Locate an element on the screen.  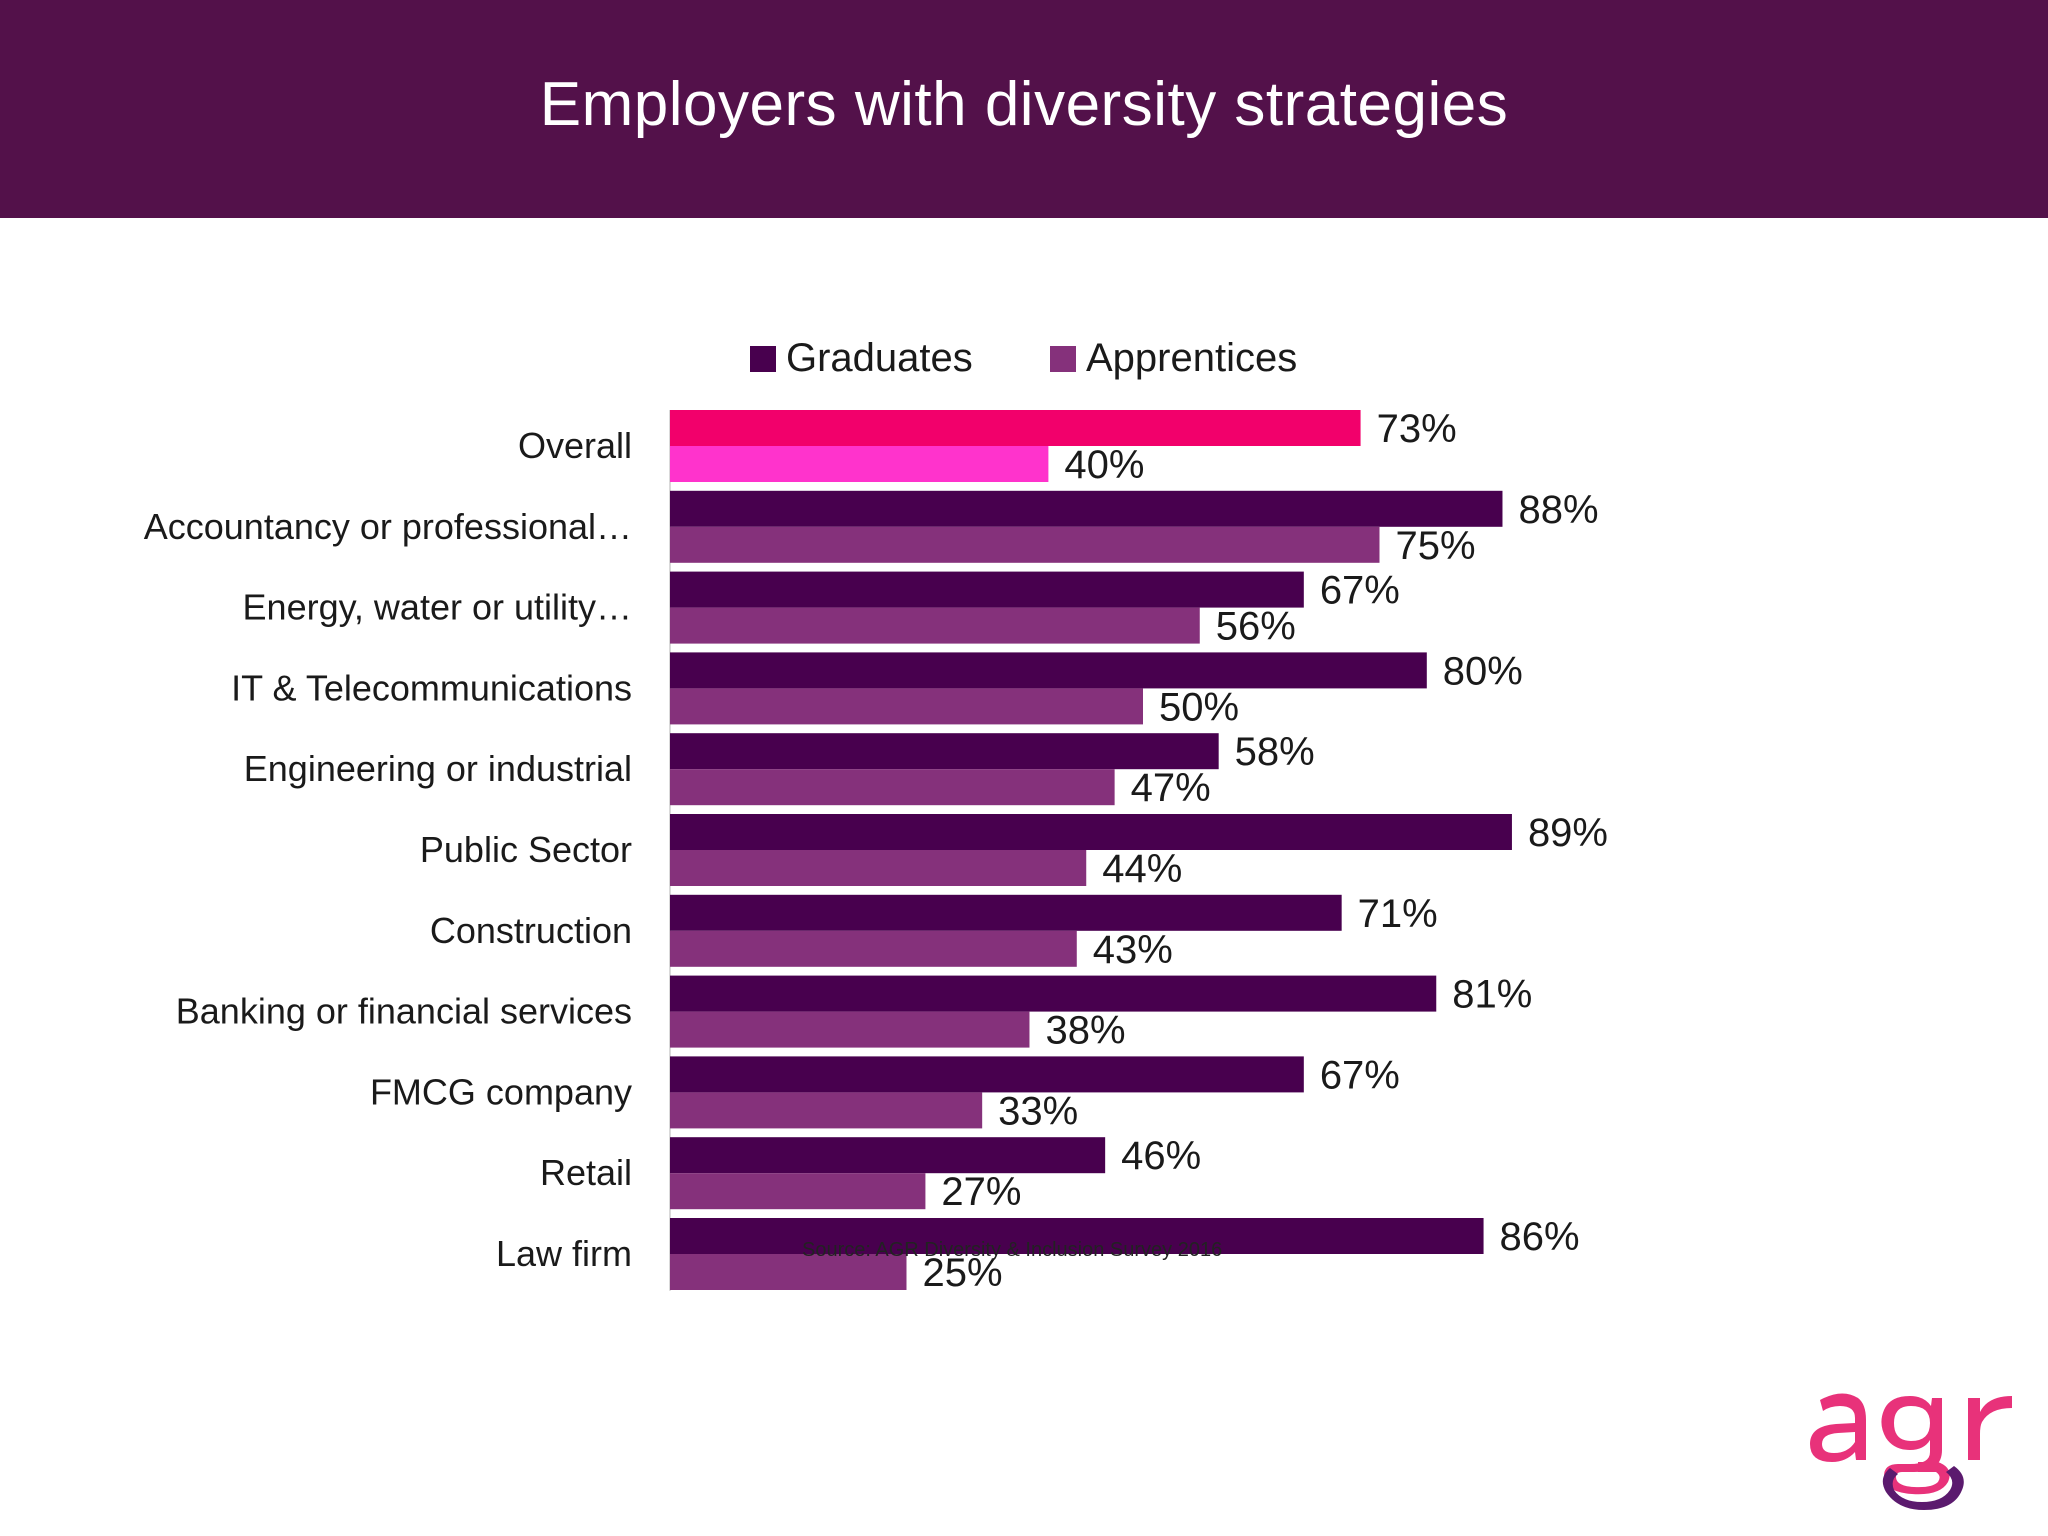
data-label-apprentices-public-sector: 44% is located at coordinates (1142, 869).